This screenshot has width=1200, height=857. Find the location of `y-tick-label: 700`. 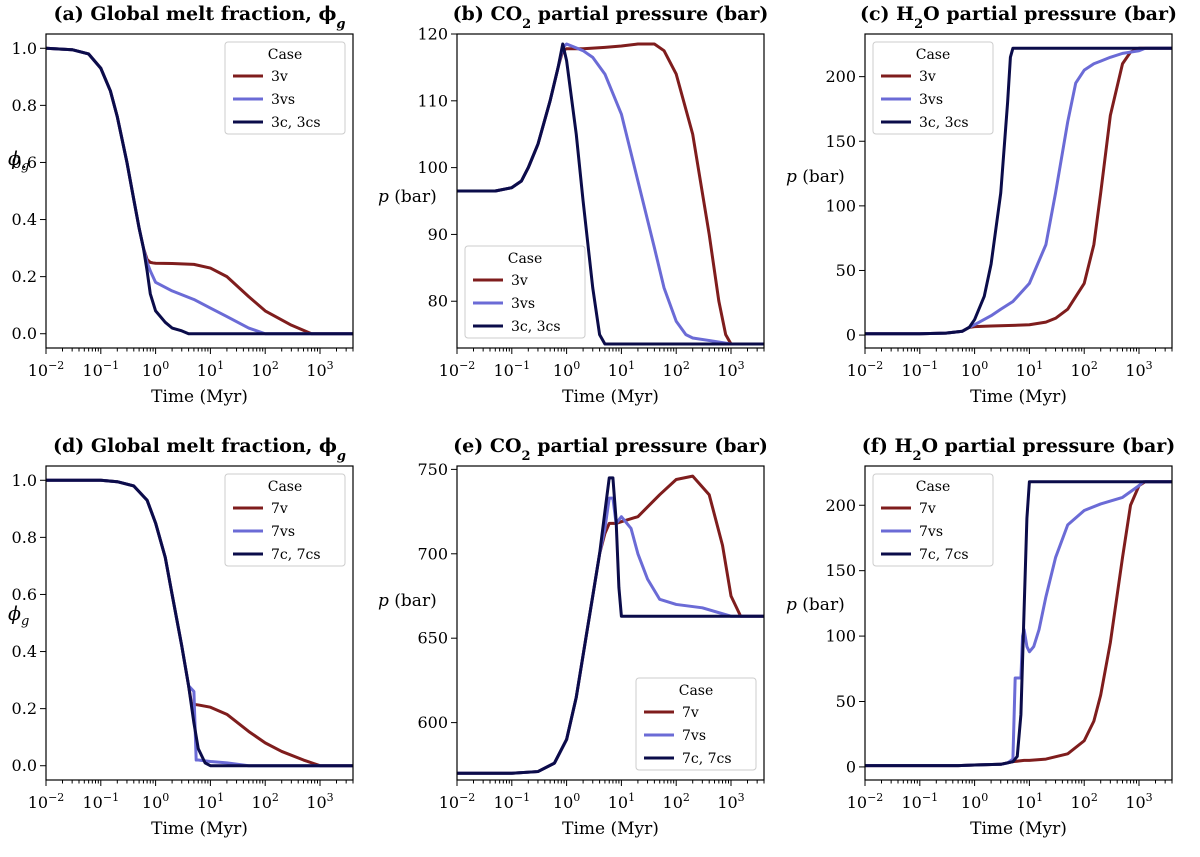

y-tick-label: 700 is located at coordinates (432, 553).